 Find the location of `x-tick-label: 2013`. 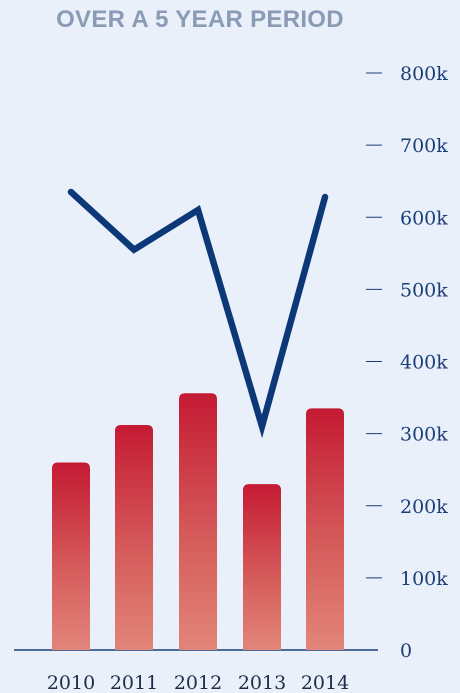

x-tick-label: 2013 is located at coordinates (262, 682).